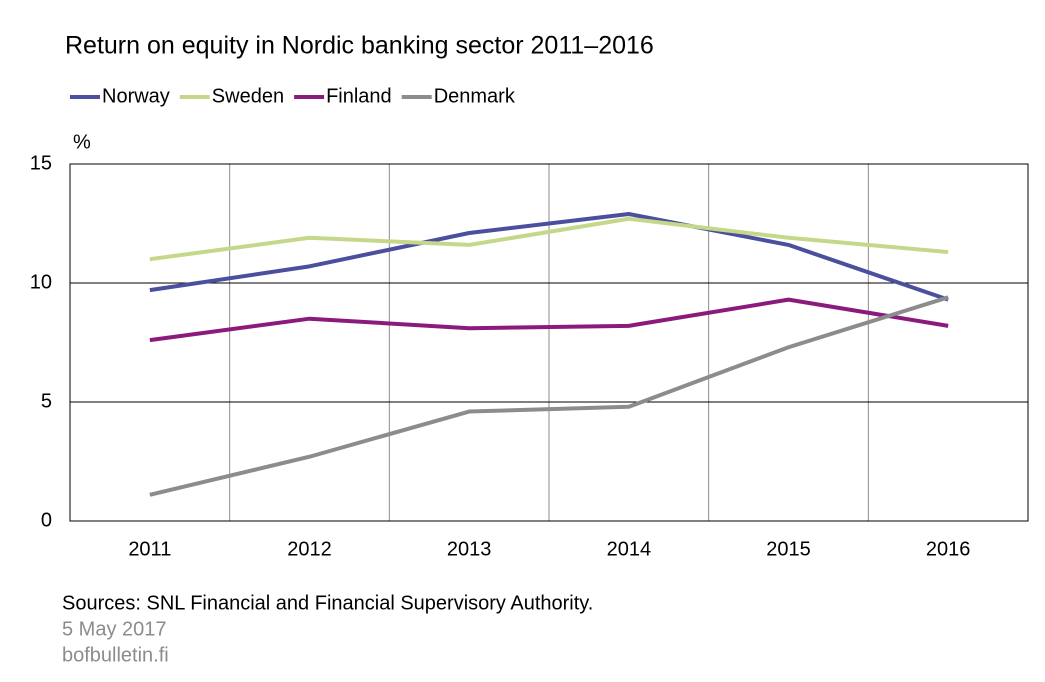  I want to click on legend-label: Sweden, so click(248, 96).